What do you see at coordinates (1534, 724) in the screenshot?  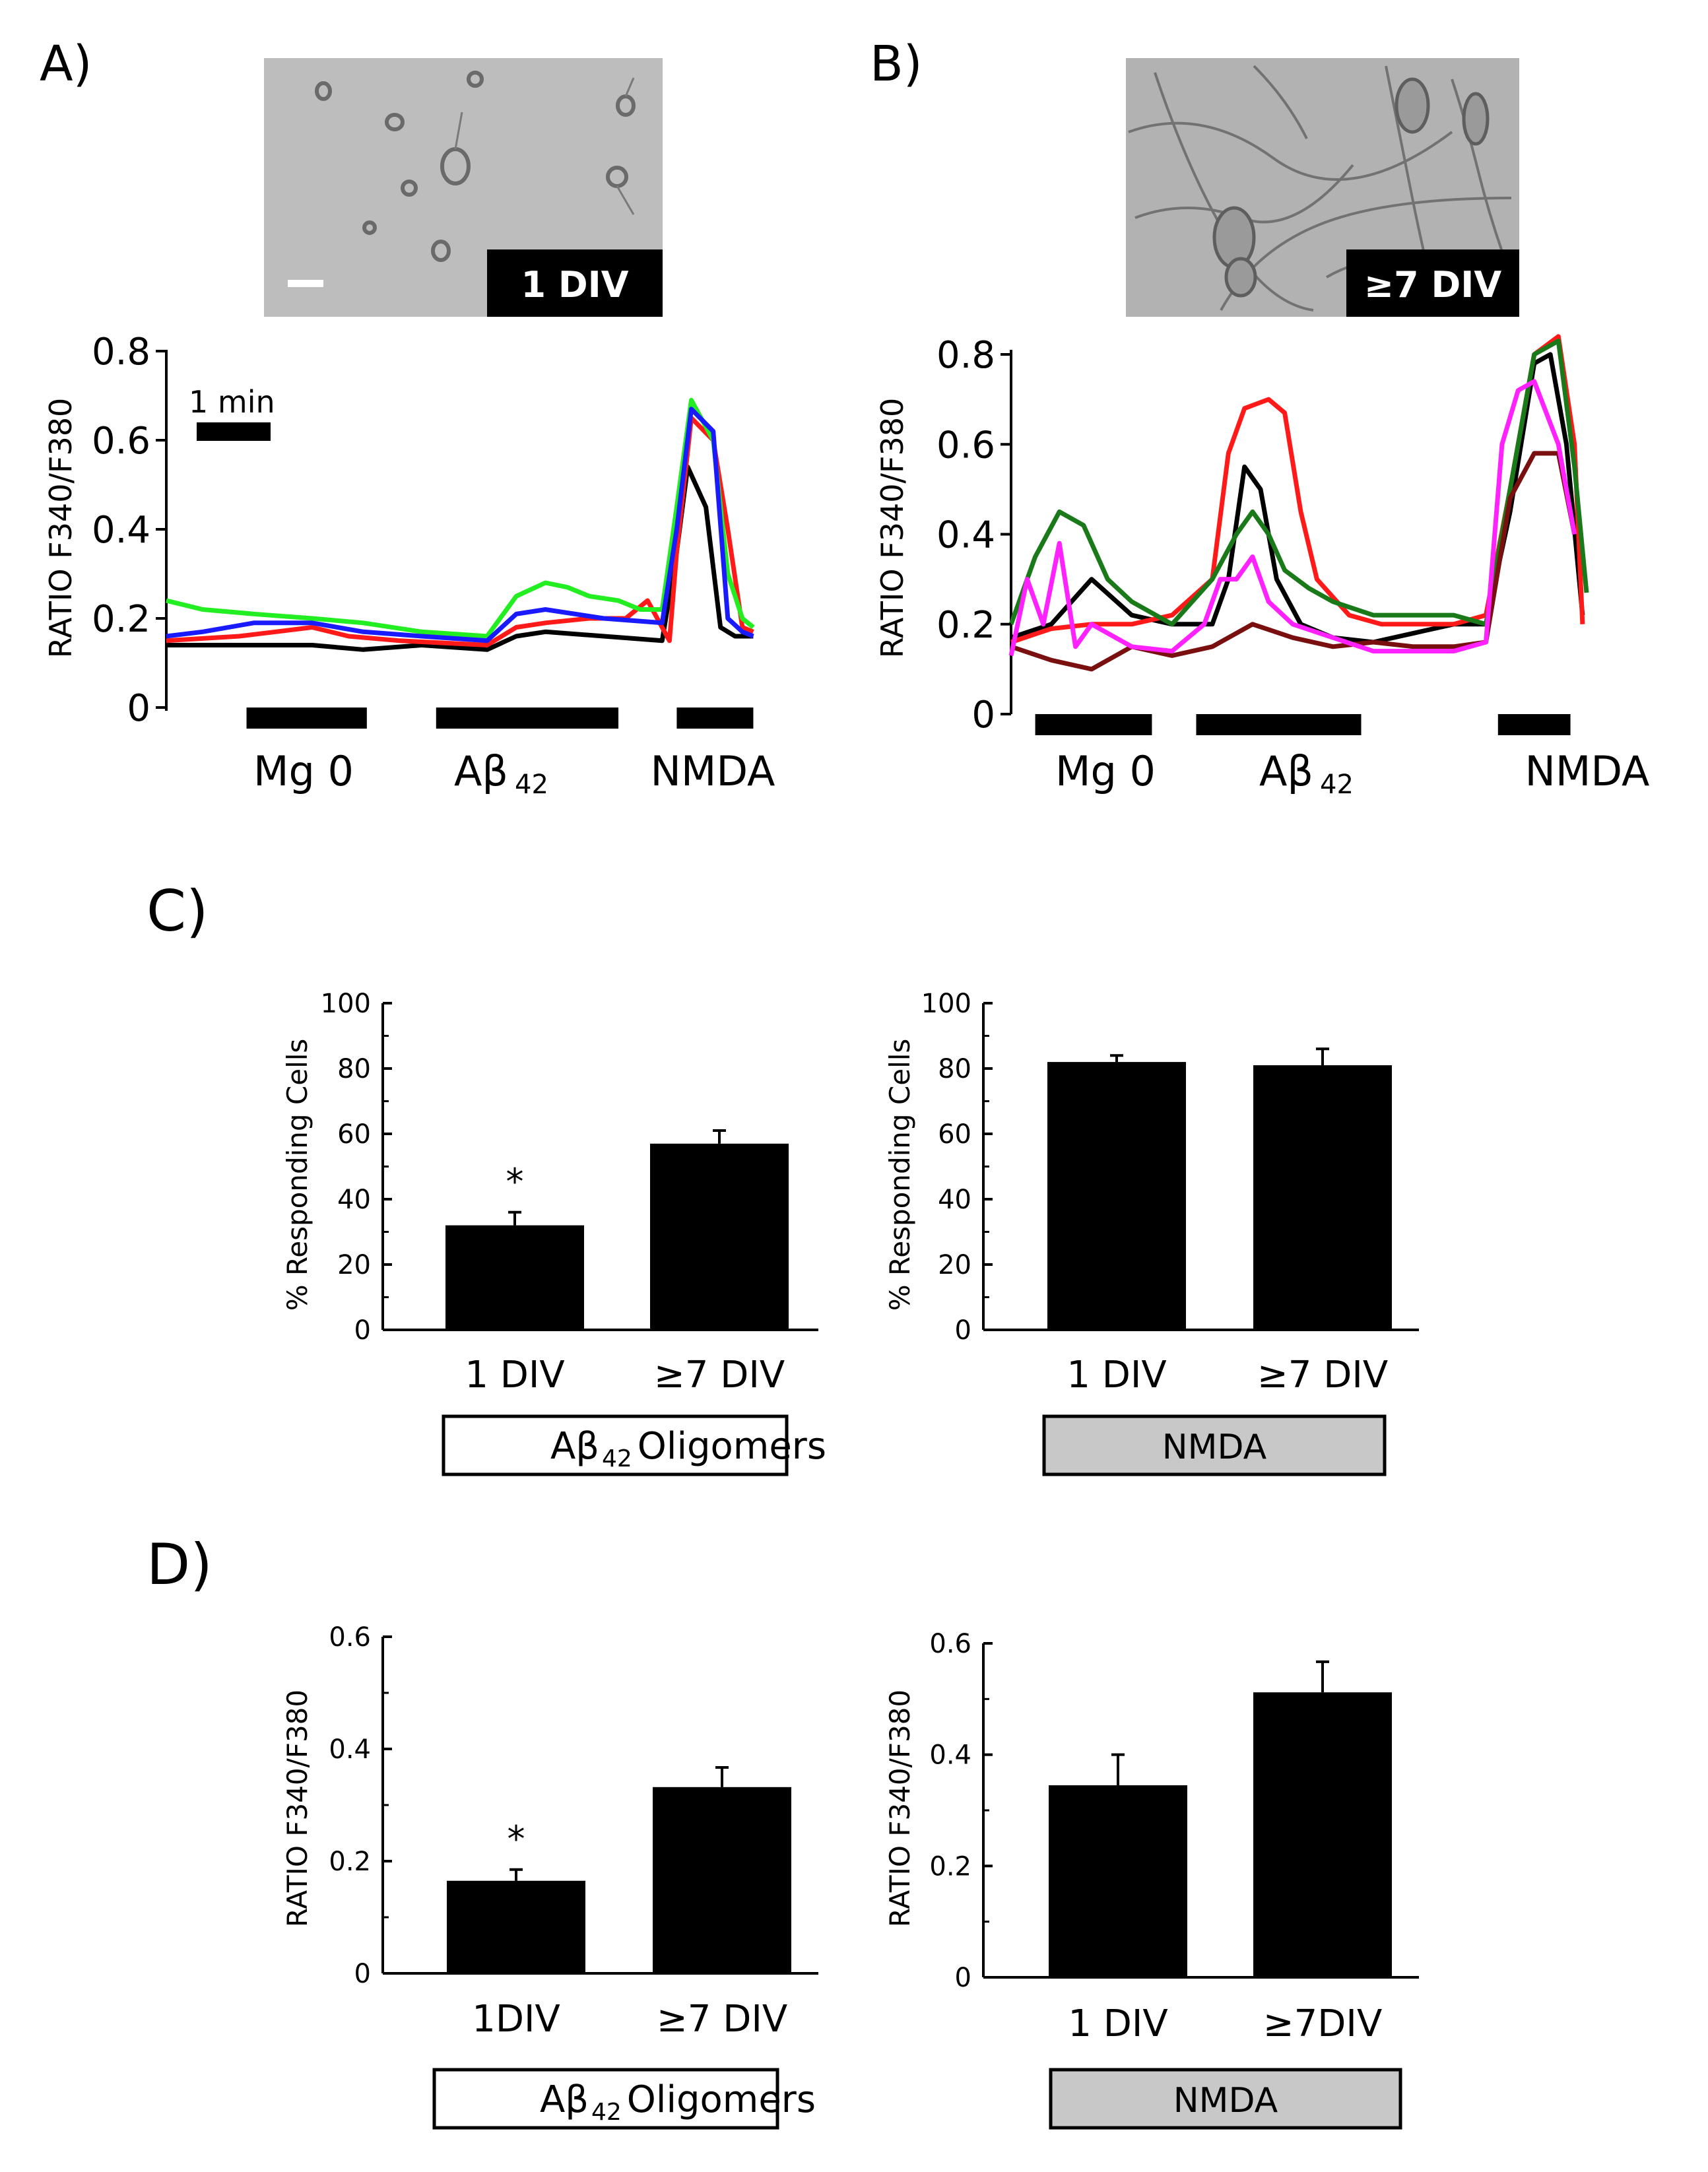 I see `panel-b-stimbar-nmda` at bounding box center [1534, 724].